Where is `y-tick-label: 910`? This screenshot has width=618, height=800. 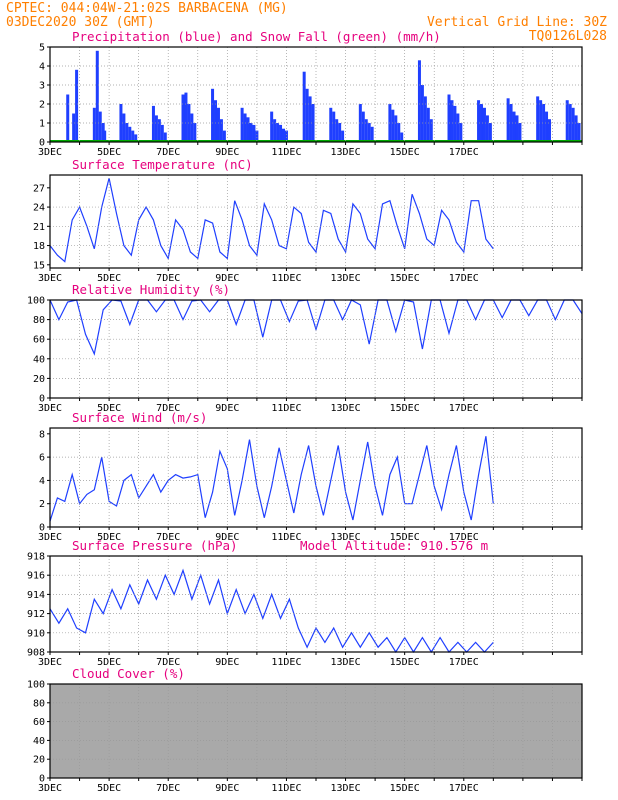 y-tick-label: 910 is located at coordinates (36, 633).